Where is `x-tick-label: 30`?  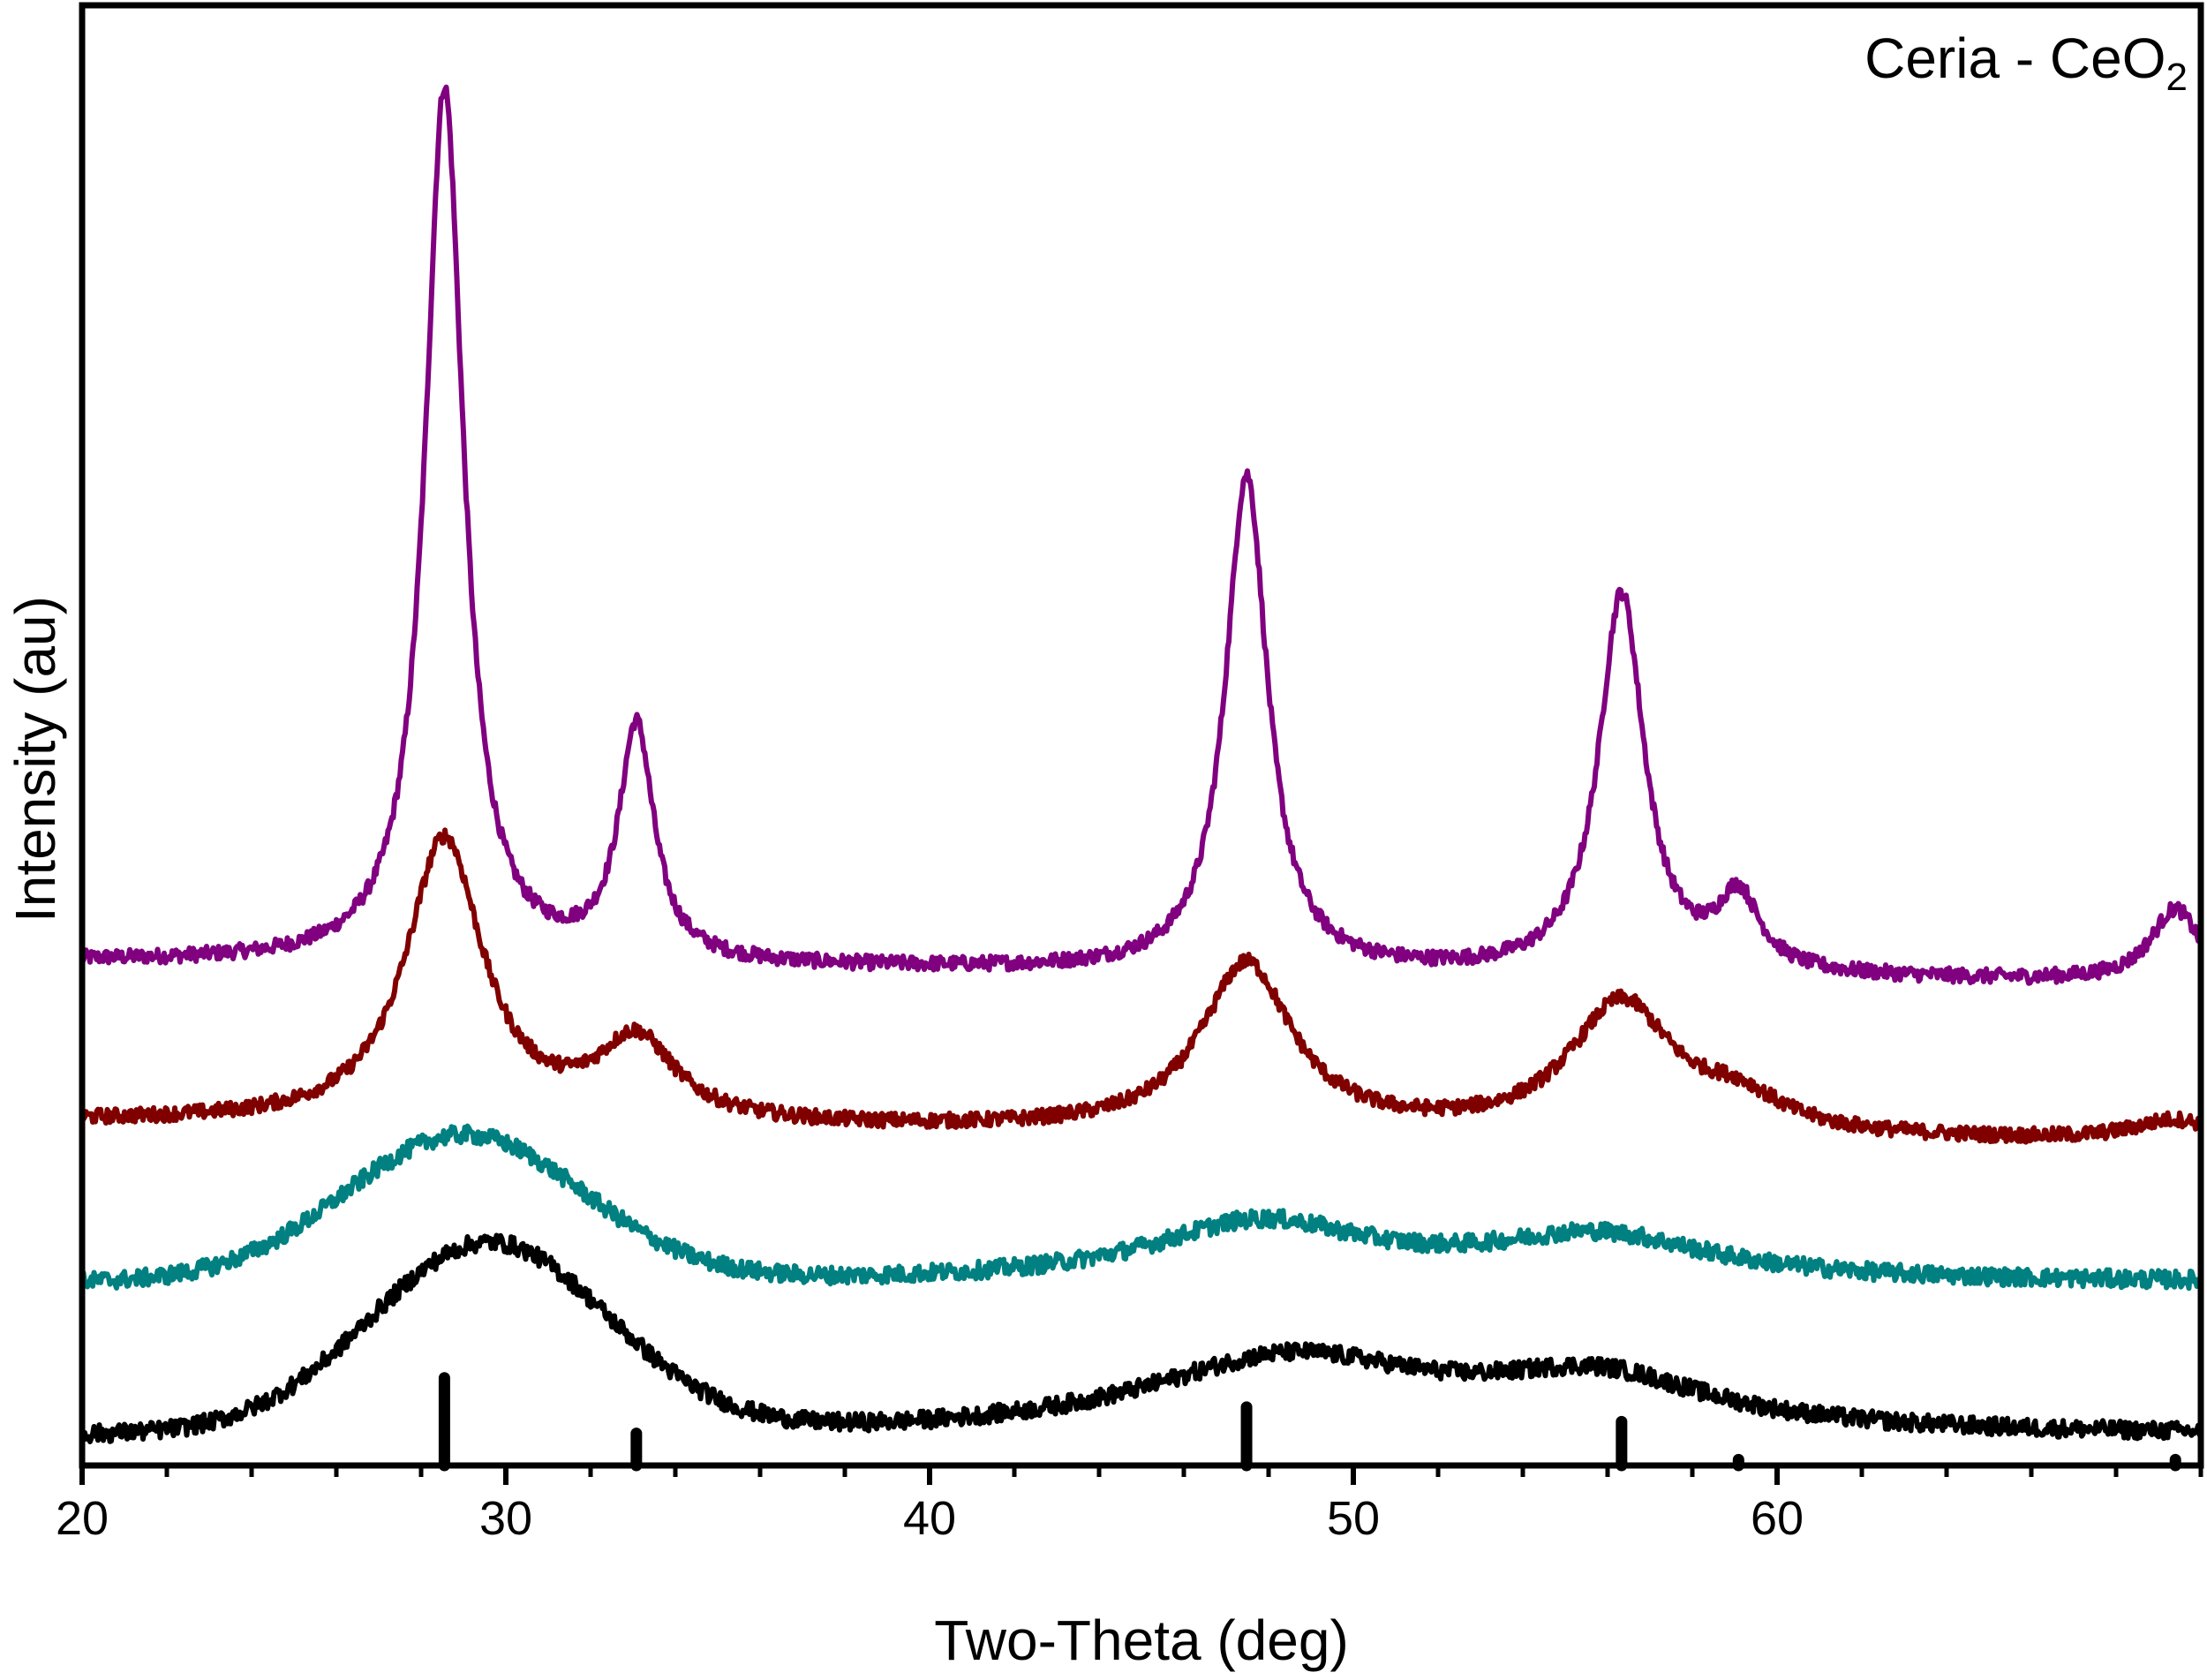 x-tick-label: 30 is located at coordinates (505, 1518).